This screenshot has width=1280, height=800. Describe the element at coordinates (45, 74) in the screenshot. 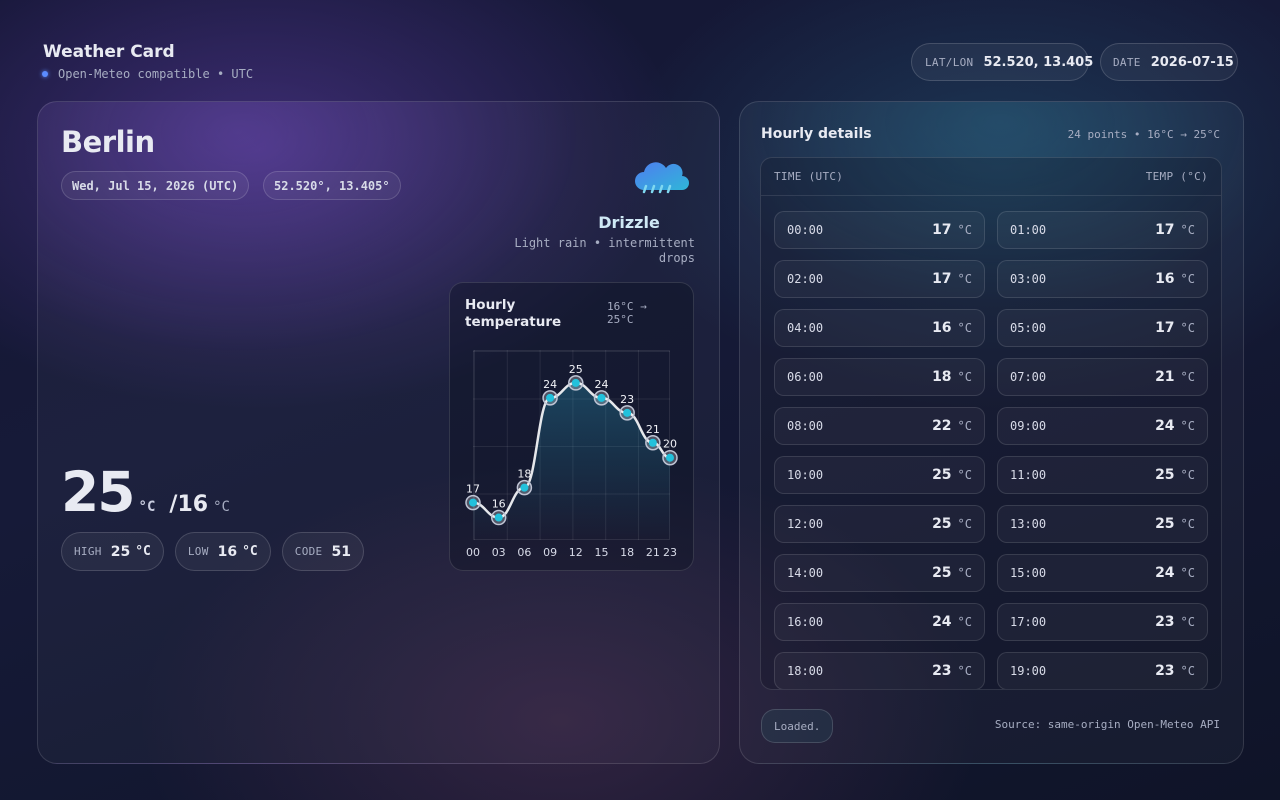

I see `status-dot` at that location.